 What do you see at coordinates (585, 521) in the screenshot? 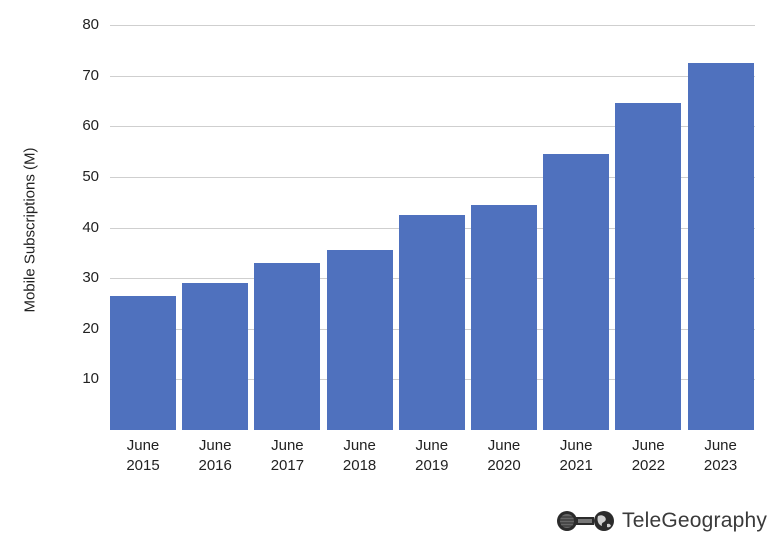
I see `telegeography-globe-icon` at bounding box center [585, 521].